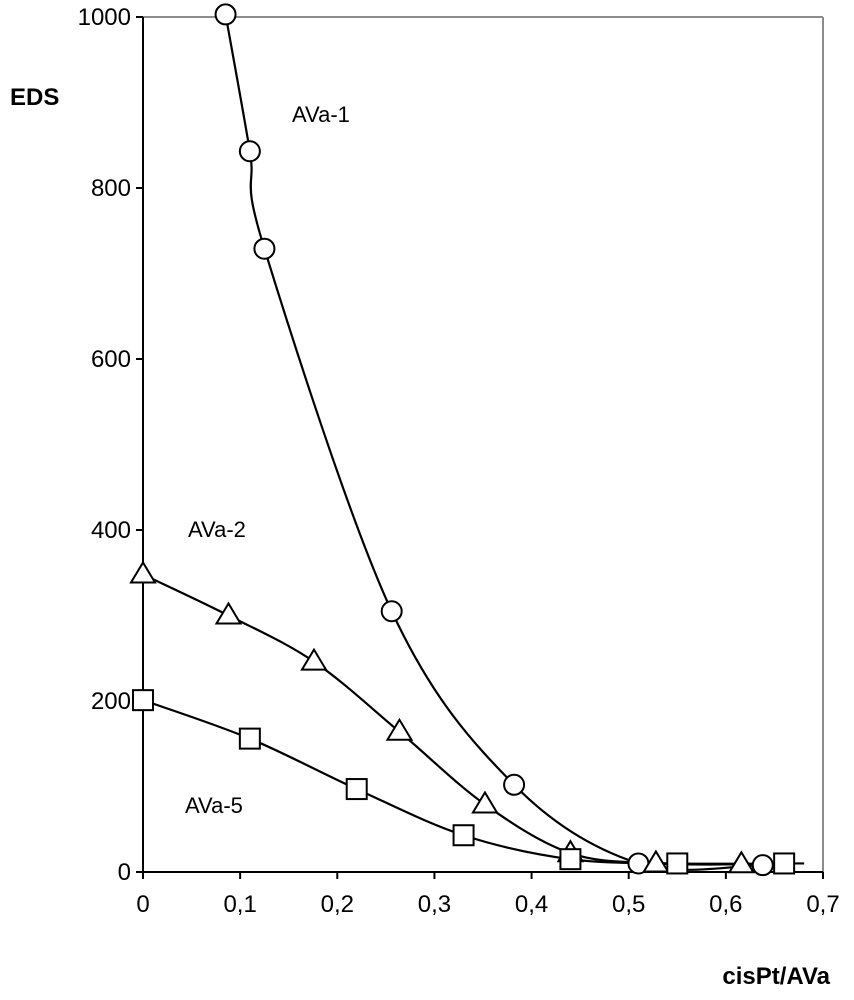 The height and width of the screenshot is (1000, 854). What do you see at coordinates (776, 976) in the screenshot?
I see `x-axis-title: cisPt/AVa` at bounding box center [776, 976].